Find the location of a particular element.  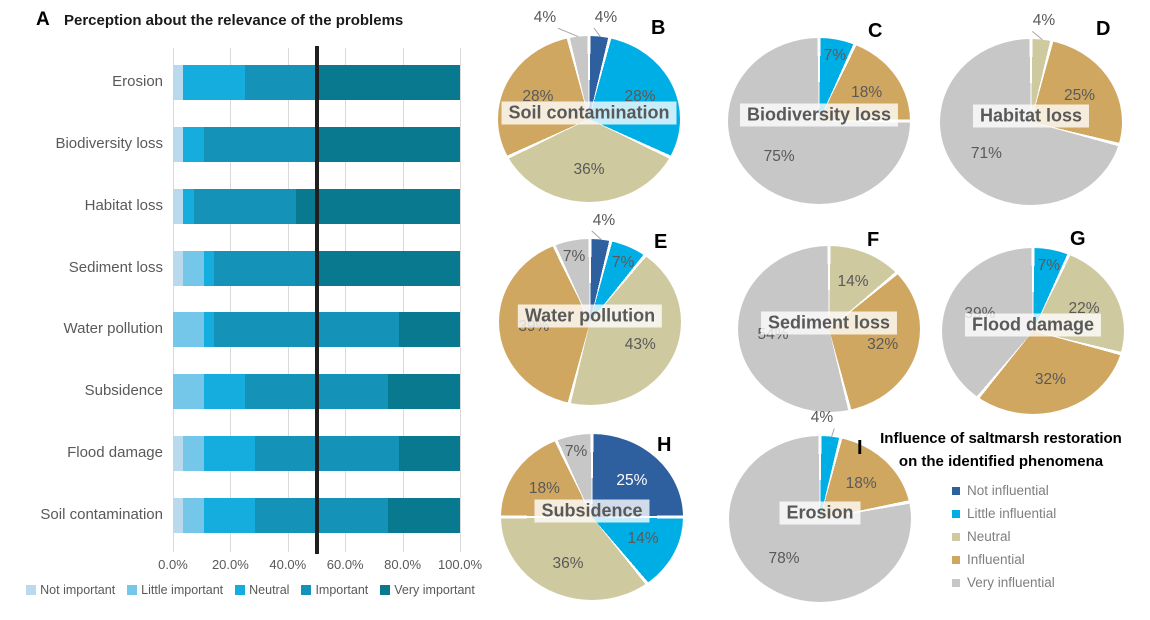

pie-slice-label: 7% is located at coordinates (835, 56).